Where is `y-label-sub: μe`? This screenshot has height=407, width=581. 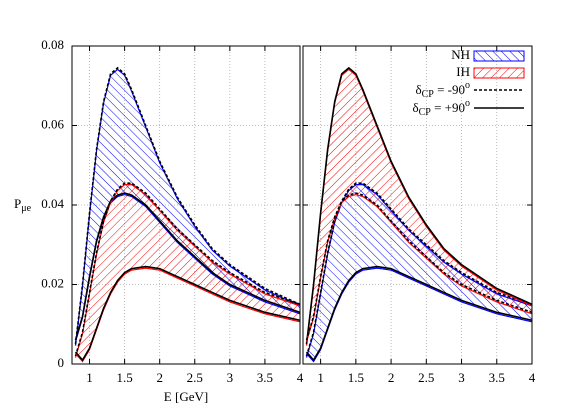 y-label-sub: μe is located at coordinates (26, 208).